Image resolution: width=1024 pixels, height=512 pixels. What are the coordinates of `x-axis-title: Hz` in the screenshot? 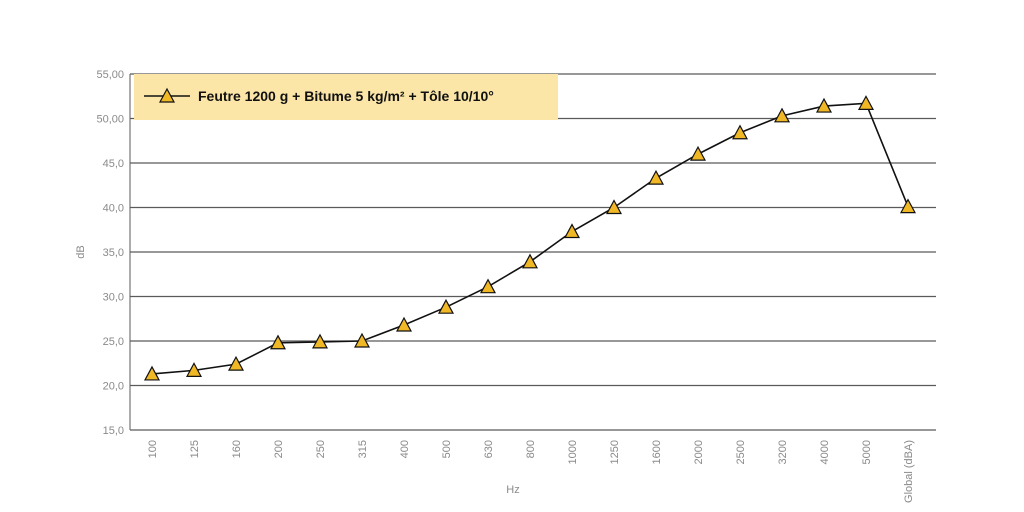 It's located at (512, 490).